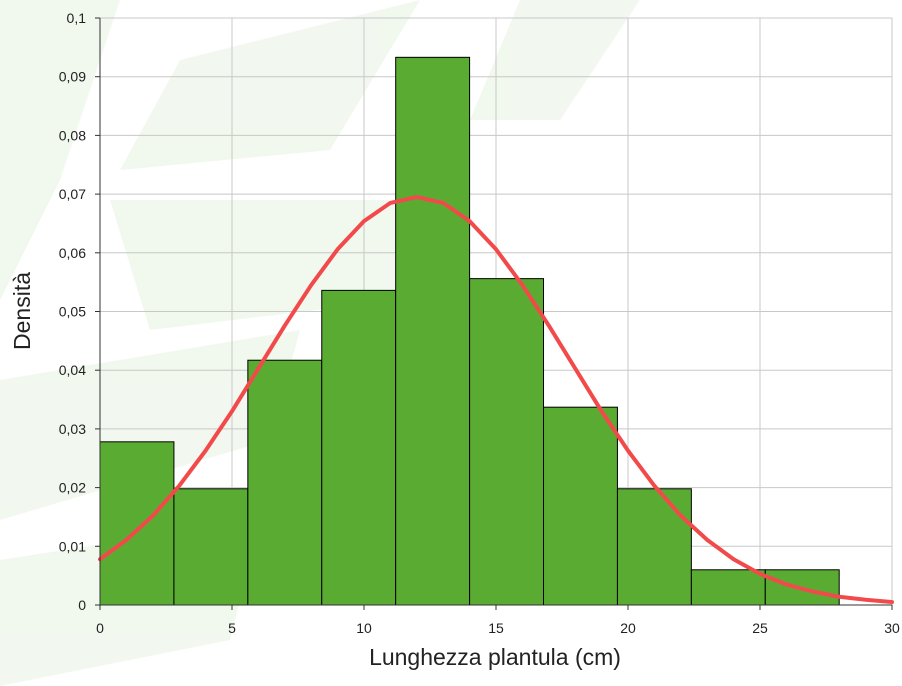  I want to click on y-tick-label: 0,07, so click(72, 194).